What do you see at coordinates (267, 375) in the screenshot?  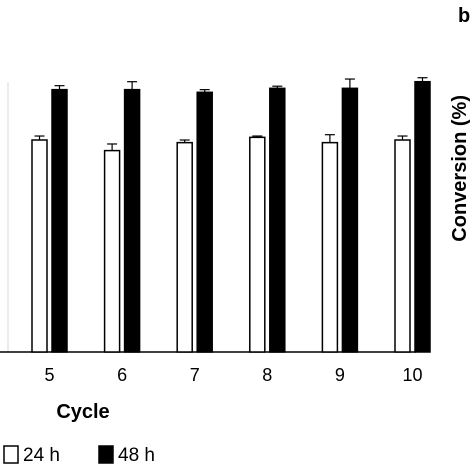 I see `x-tick-label-8: 8` at bounding box center [267, 375].